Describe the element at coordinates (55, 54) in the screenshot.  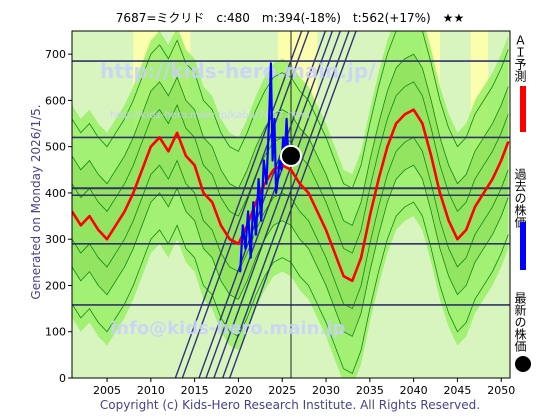
I see `y-tick-label: 700` at that location.